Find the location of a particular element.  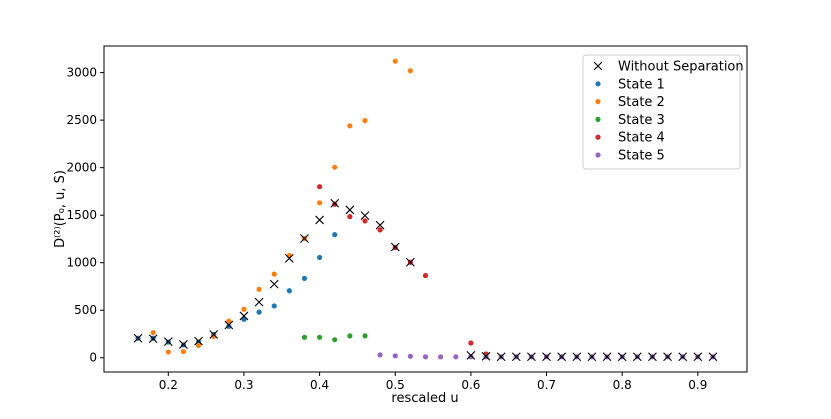

x-tick-label: 0.8 is located at coordinates (622, 385).